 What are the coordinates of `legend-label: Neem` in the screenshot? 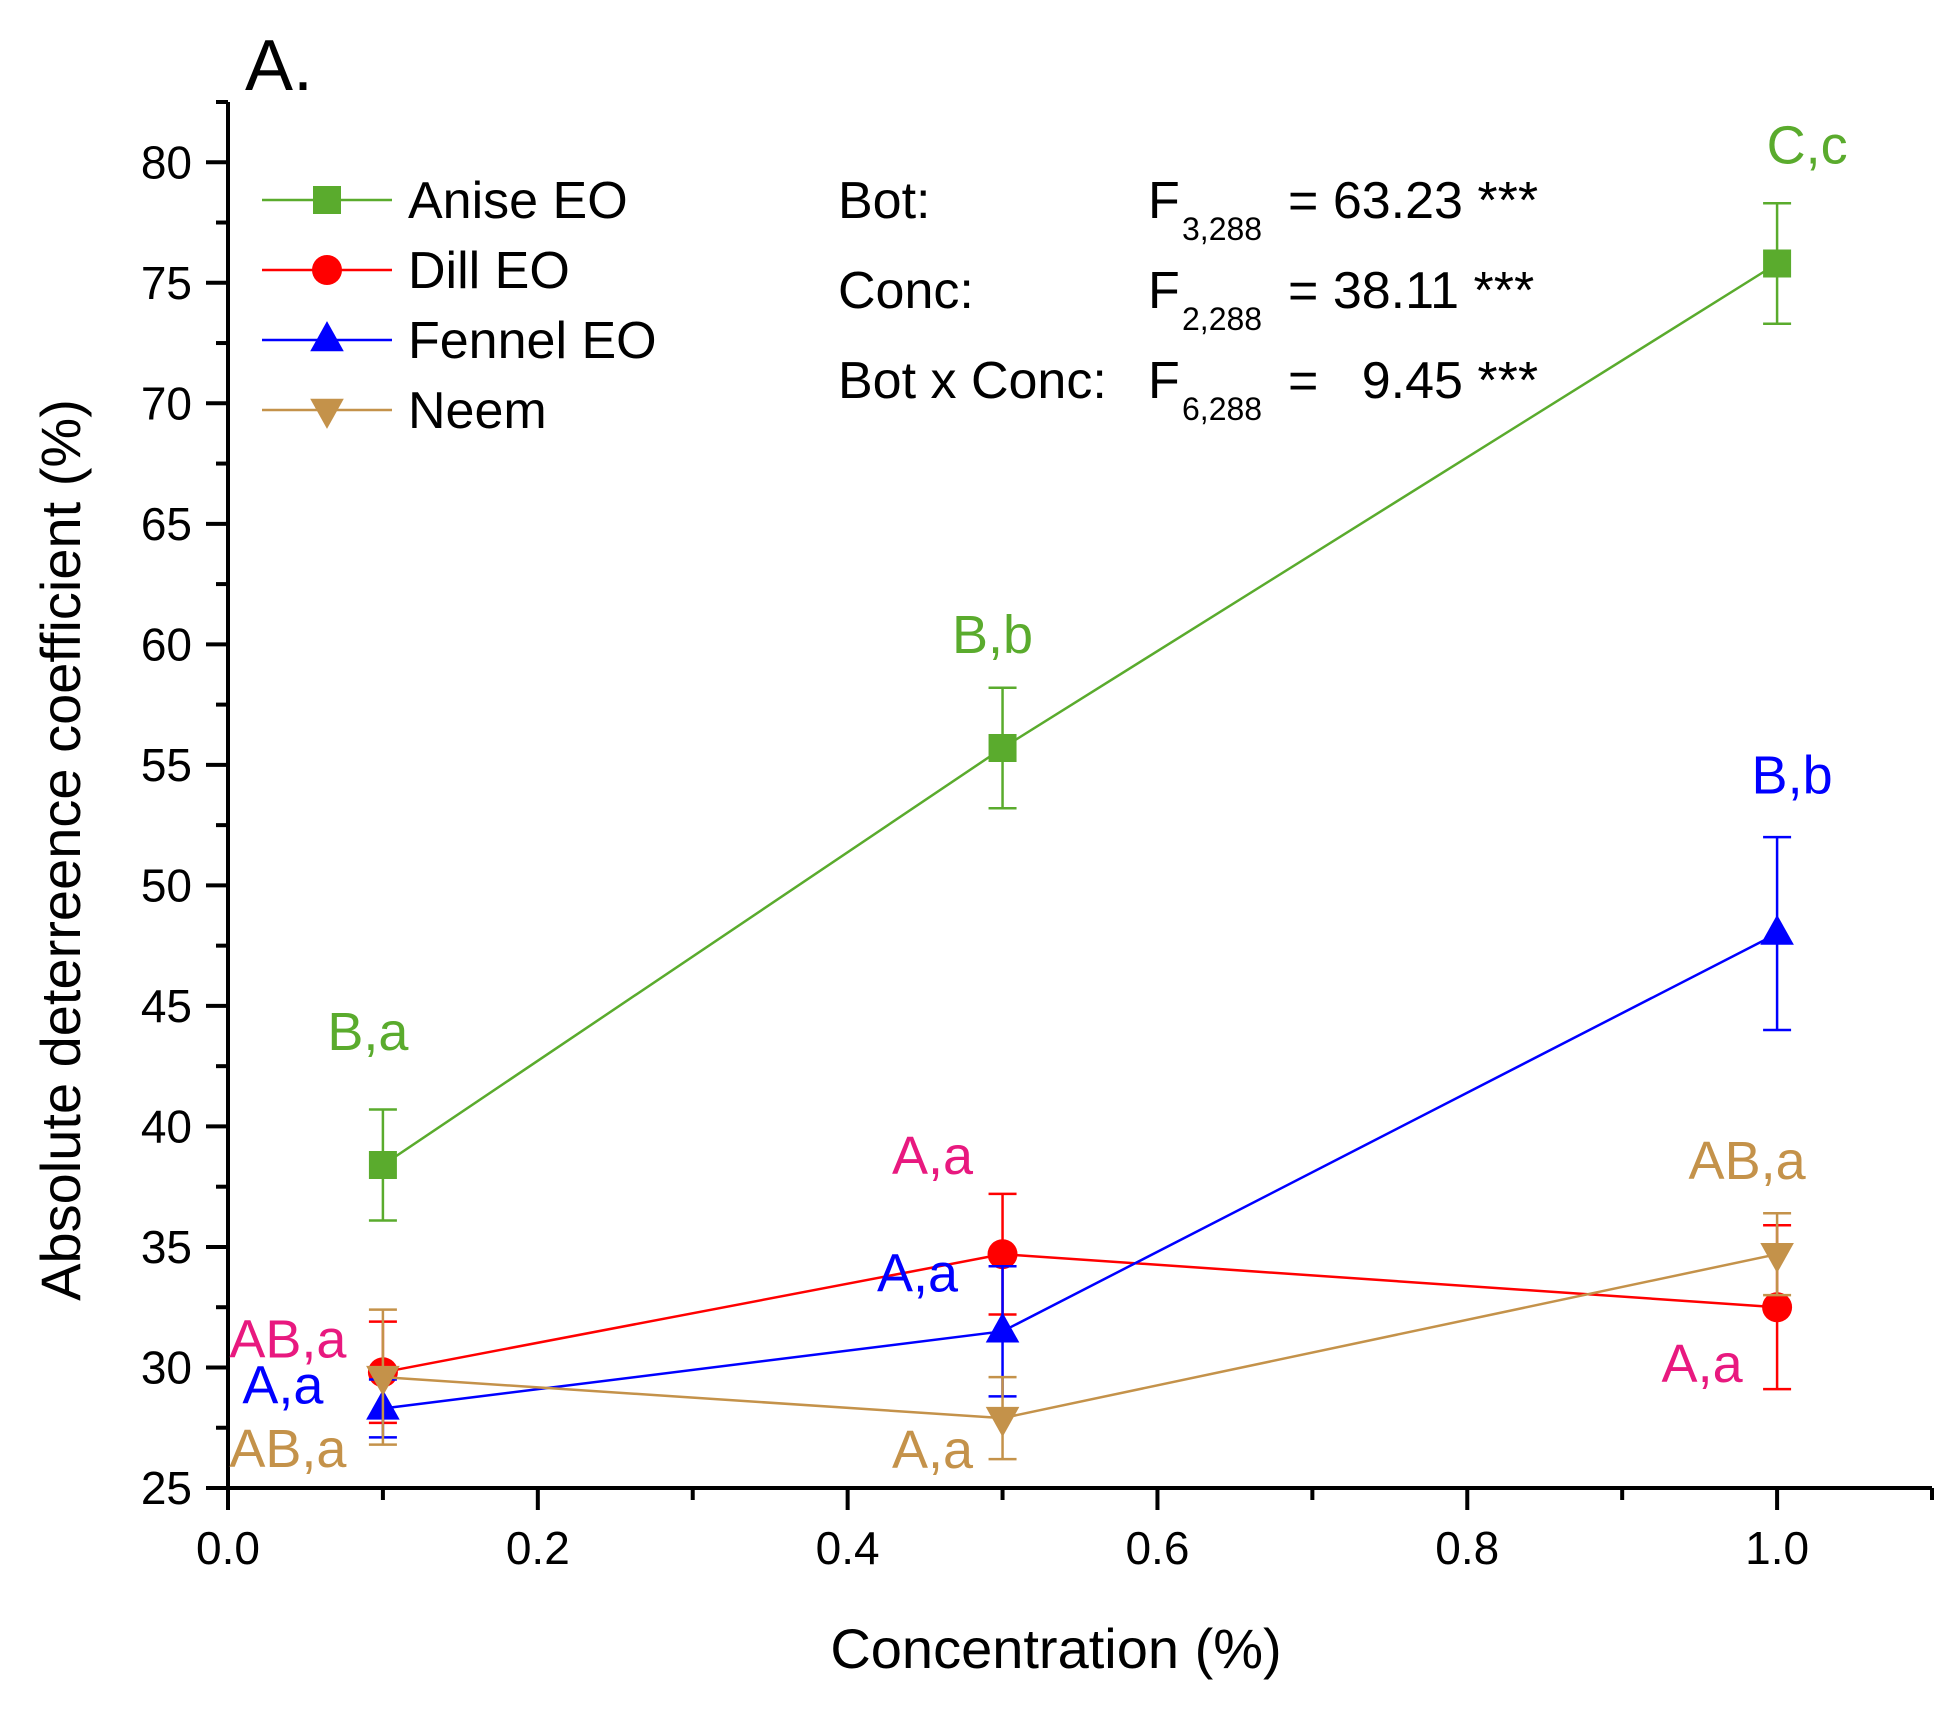 It's located at (477, 411).